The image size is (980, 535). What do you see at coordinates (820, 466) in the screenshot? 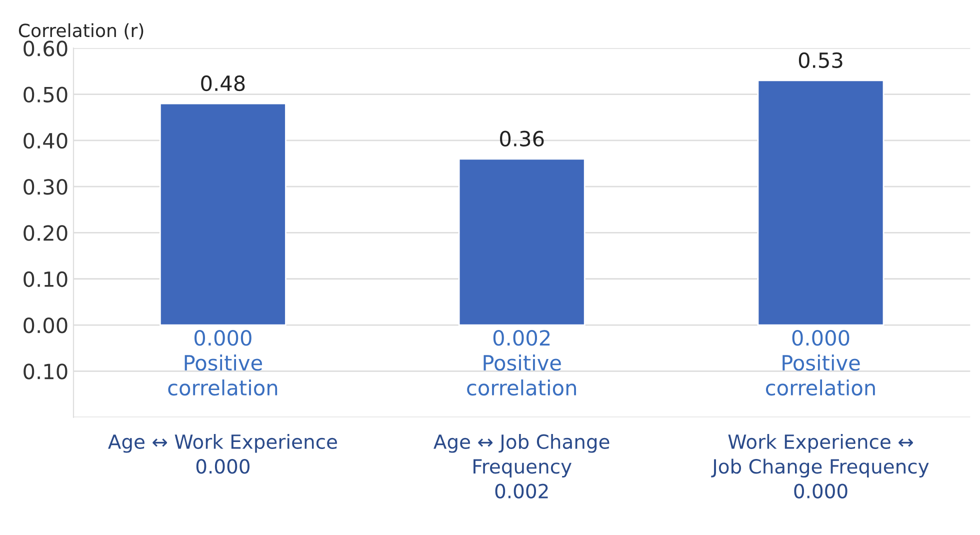
I see `x-tick-label: Work Experience ↔ Job Change Frequency 0.000` at bounding box center [820, 466].